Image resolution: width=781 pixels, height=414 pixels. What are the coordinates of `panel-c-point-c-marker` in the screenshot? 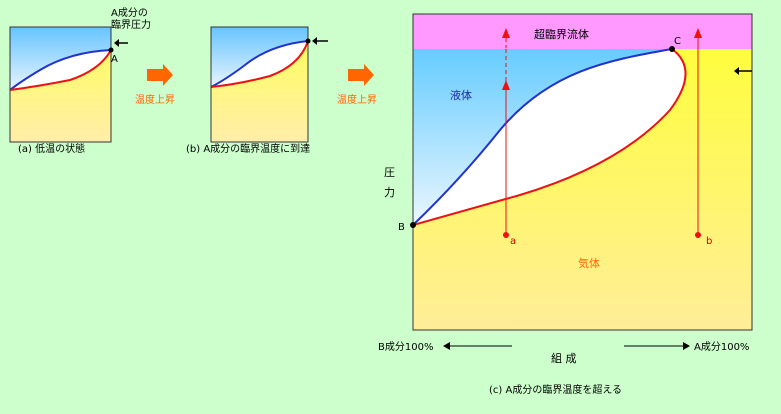 It's located at (672, 49).